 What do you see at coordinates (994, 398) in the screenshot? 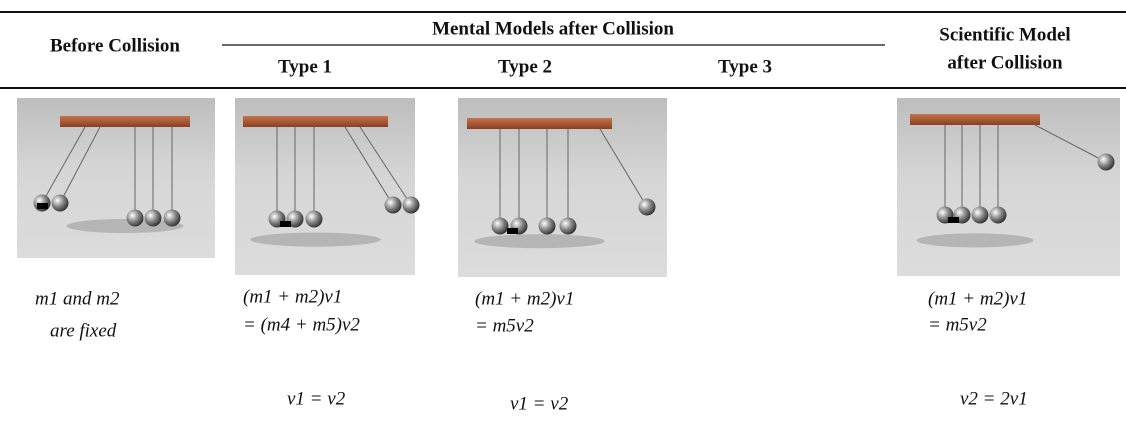
I see `equation: v2 = 2v1` at bounding box center [994, 398].